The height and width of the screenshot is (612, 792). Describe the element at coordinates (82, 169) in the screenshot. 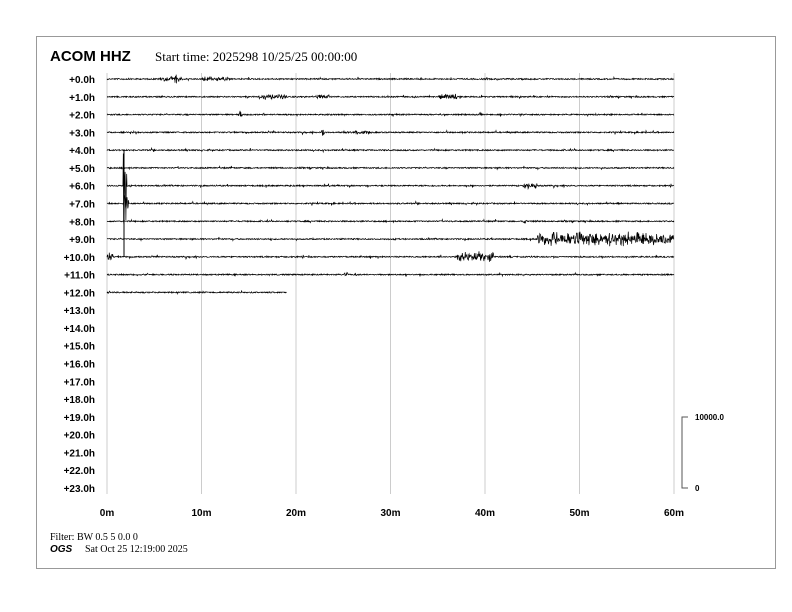

I see `row-label: +5.0h` at that location.